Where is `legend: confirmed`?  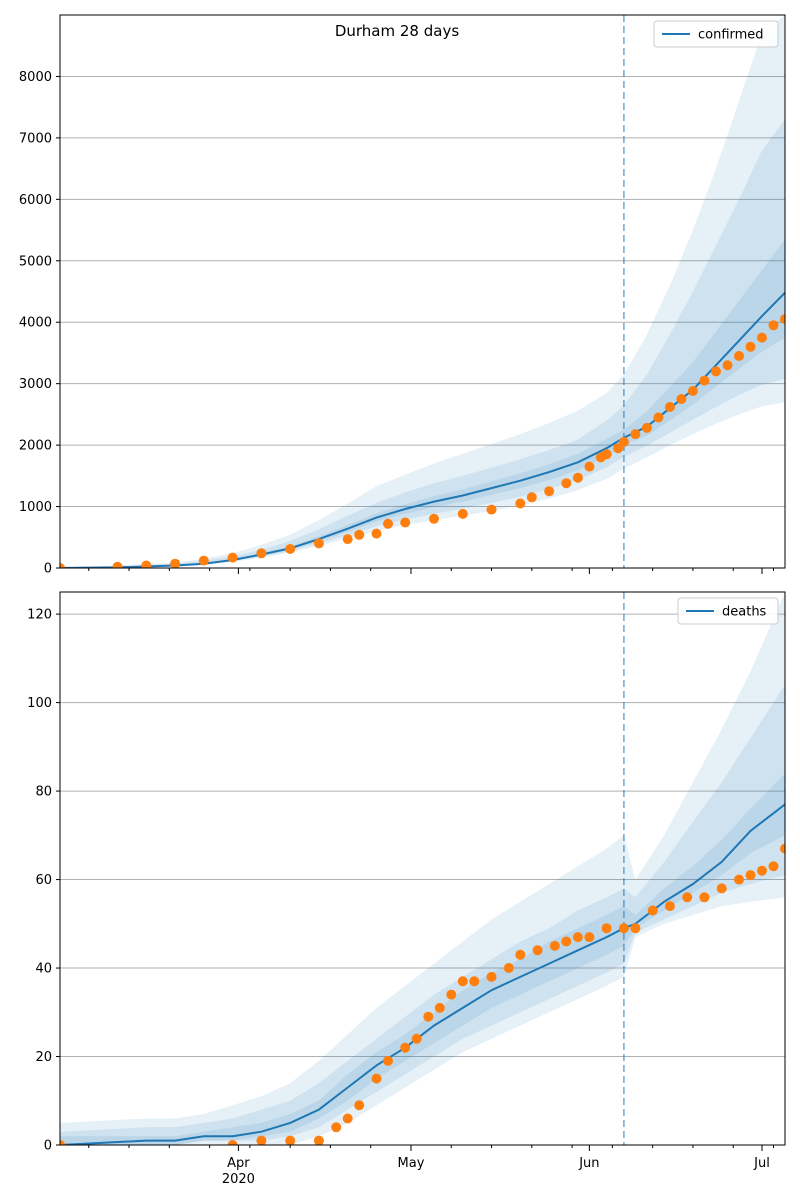
legend: confirmed is located at coordinates (716, 34).